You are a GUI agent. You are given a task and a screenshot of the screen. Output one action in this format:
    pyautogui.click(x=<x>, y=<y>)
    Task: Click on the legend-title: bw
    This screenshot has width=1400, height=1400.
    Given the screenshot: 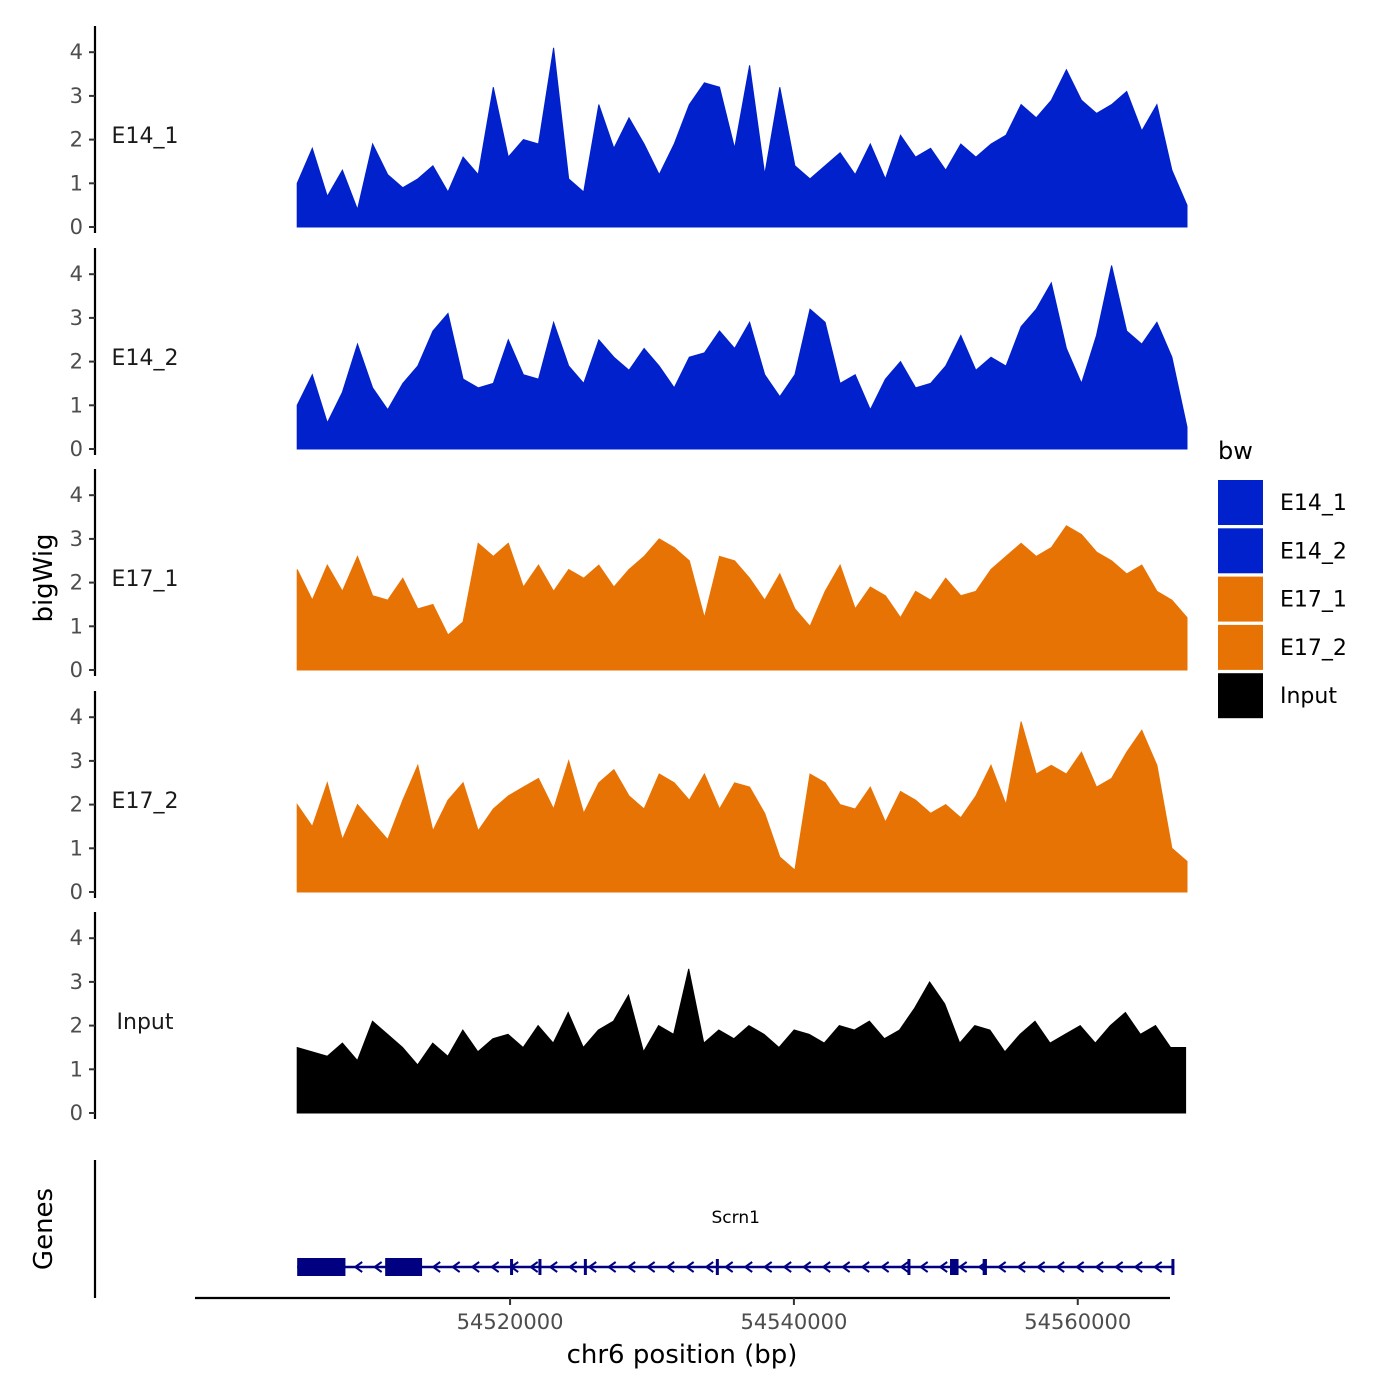 What is the action you would take?
    pyautogui.click(x=1235, y=451)
    